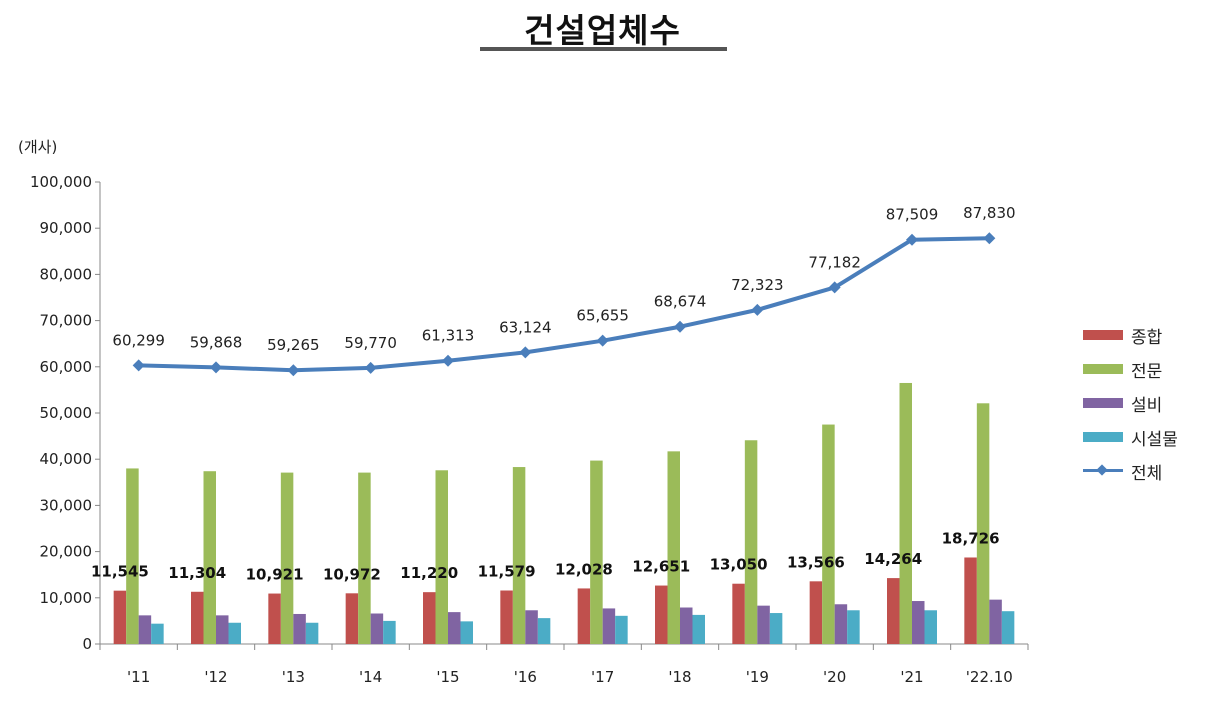  Describe the element at coordinates (834, 677) in the screenshot. I see `x-tick-label: '20` at that location.